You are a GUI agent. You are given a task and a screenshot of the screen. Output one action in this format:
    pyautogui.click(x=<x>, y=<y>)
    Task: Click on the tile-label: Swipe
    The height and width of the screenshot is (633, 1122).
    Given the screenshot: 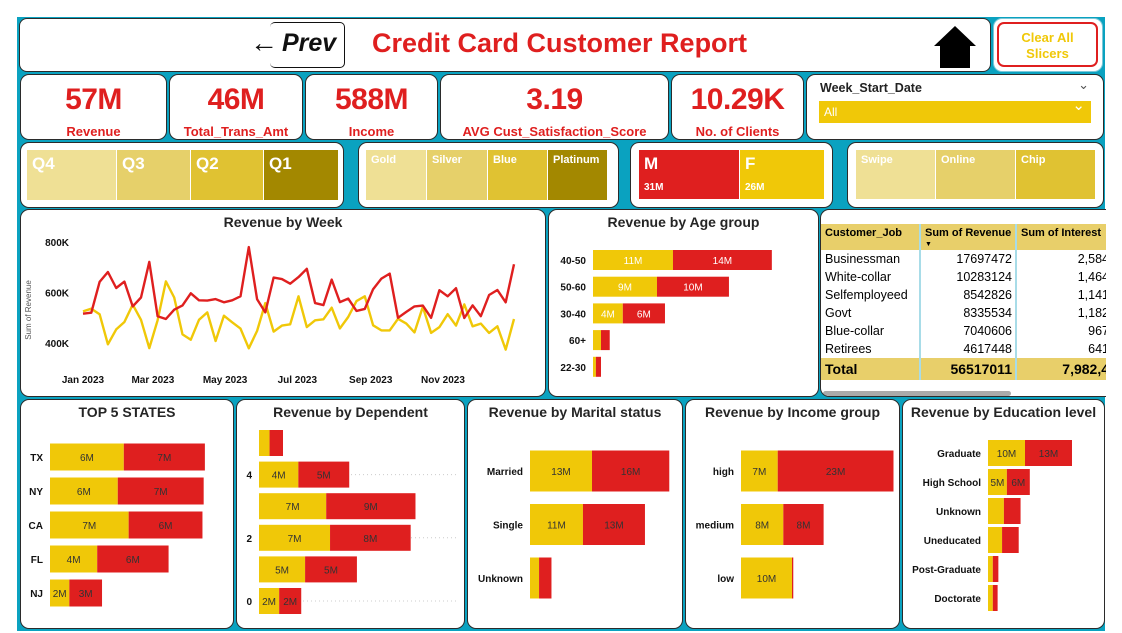 What is the action you would take?
    pyautogui.click(x=877, y=160)
    